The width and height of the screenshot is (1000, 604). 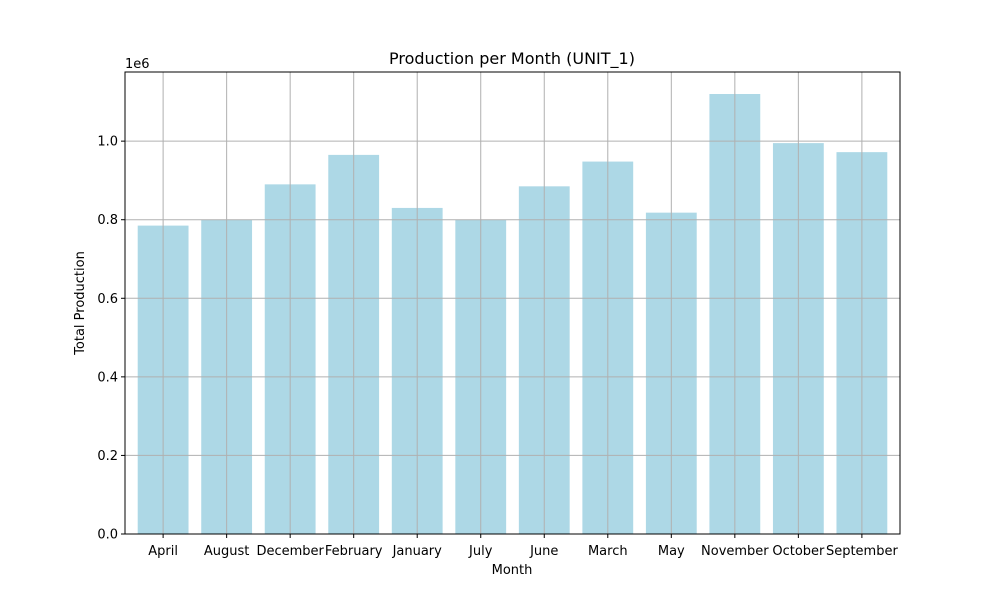 What do you see at coordinates (80, 303) in the screenshot?
I see `y-axis-label: Total Production` at bounding box center [80, 303].